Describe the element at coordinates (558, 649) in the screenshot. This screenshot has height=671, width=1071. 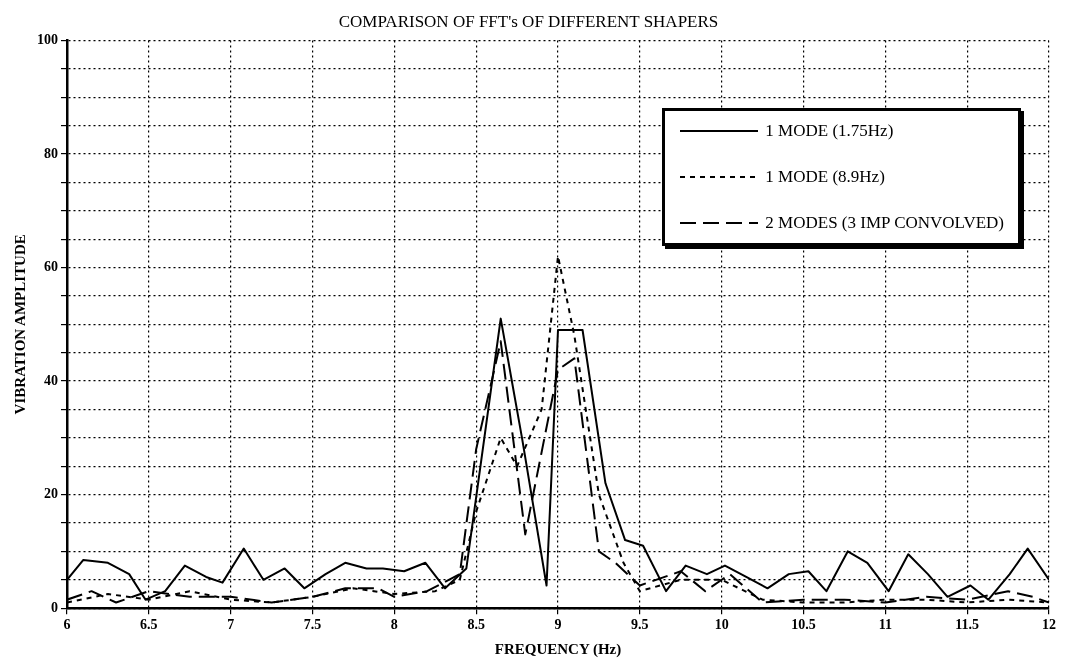
I see `x-axis-title: FREQUENCY (Hz)` at that location.